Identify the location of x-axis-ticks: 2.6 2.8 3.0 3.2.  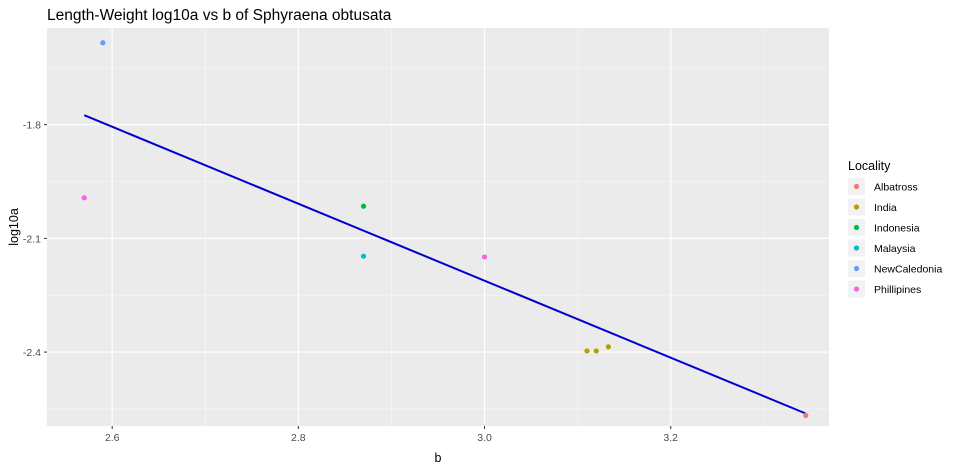
(391, 435).